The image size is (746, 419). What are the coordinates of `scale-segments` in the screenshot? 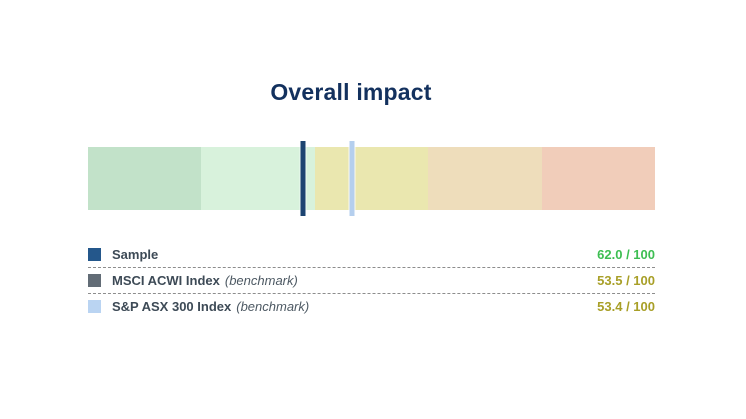 It's located at (372, 178).